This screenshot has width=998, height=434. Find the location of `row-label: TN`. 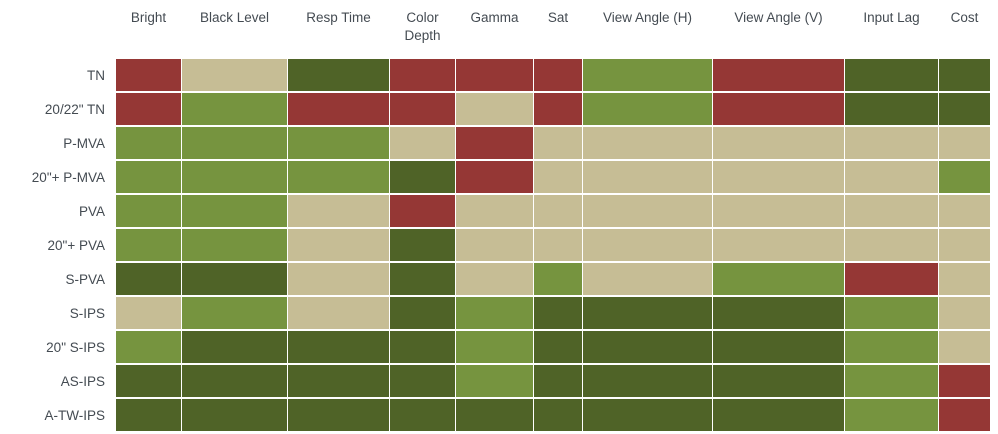

row-label: TN is located at coordinates (96, 75).